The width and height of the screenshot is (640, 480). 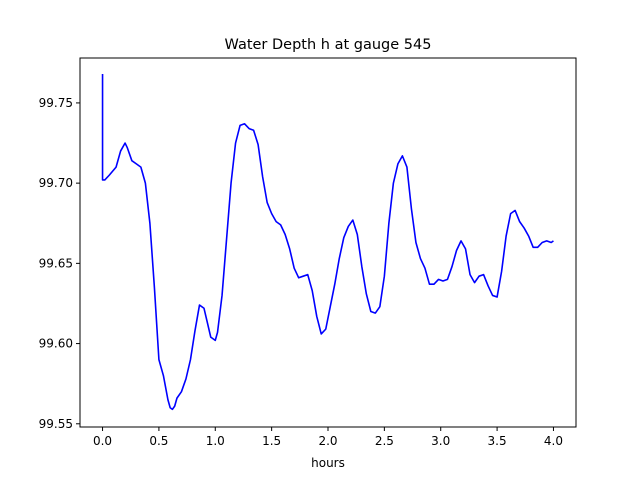 I want to click on x-tick-label: 4.0, so click(x=553, y=441).